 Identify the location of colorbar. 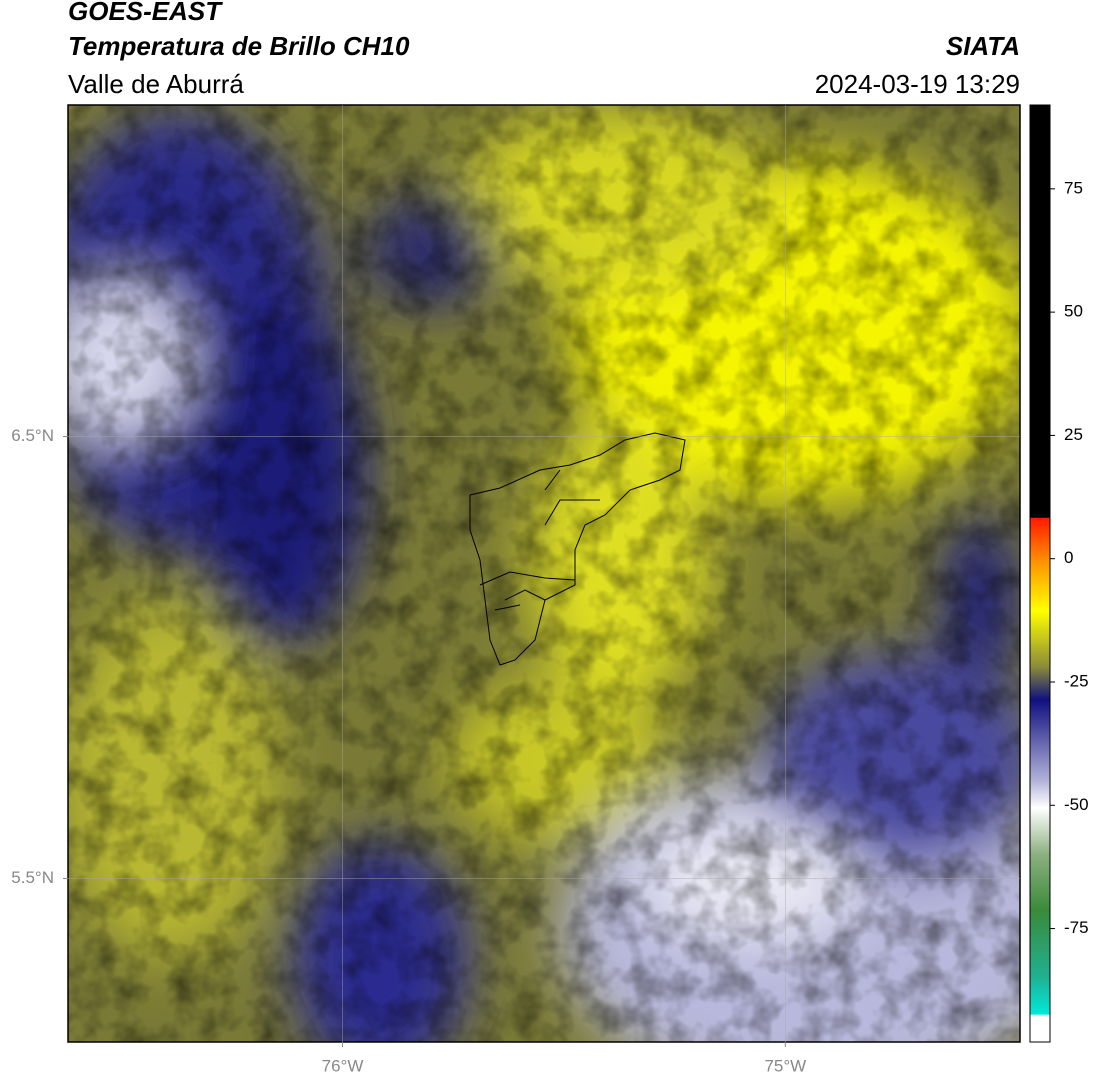
(1040, 573).